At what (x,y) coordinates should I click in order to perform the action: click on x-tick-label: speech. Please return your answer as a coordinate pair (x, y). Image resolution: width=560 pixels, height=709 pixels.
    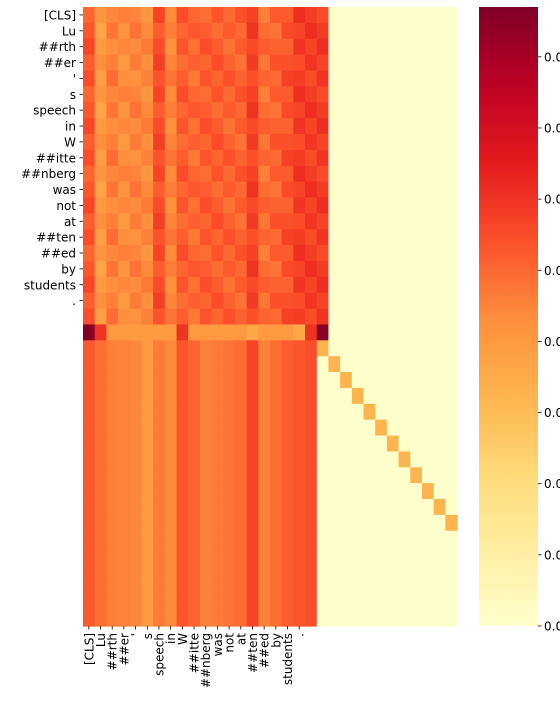
    Looking at the image, I should click on (159, 654).